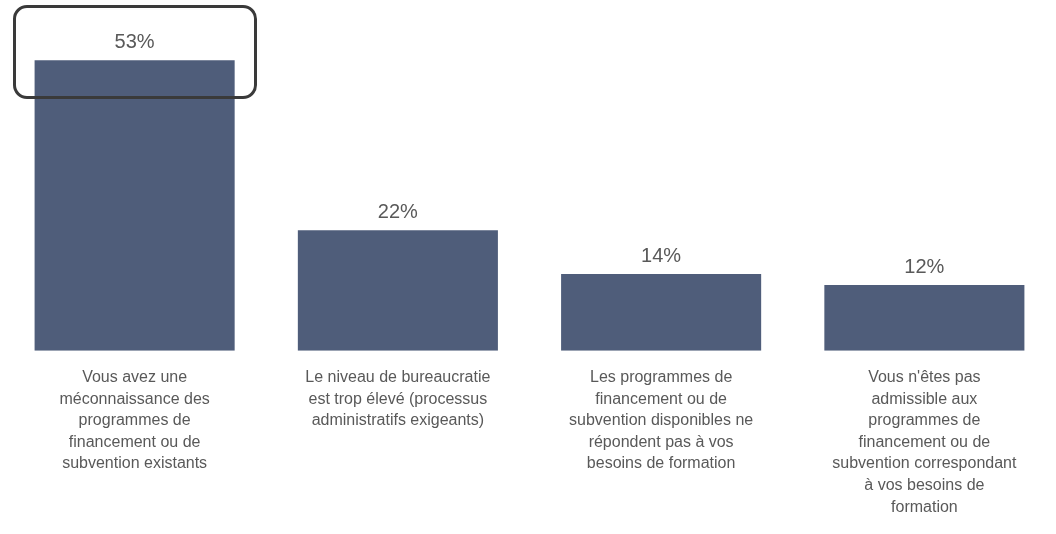  What do you see at coordinates (398, 210) in the screenshot?
I see `data-label: 22%` at bounding box center [398, 210].